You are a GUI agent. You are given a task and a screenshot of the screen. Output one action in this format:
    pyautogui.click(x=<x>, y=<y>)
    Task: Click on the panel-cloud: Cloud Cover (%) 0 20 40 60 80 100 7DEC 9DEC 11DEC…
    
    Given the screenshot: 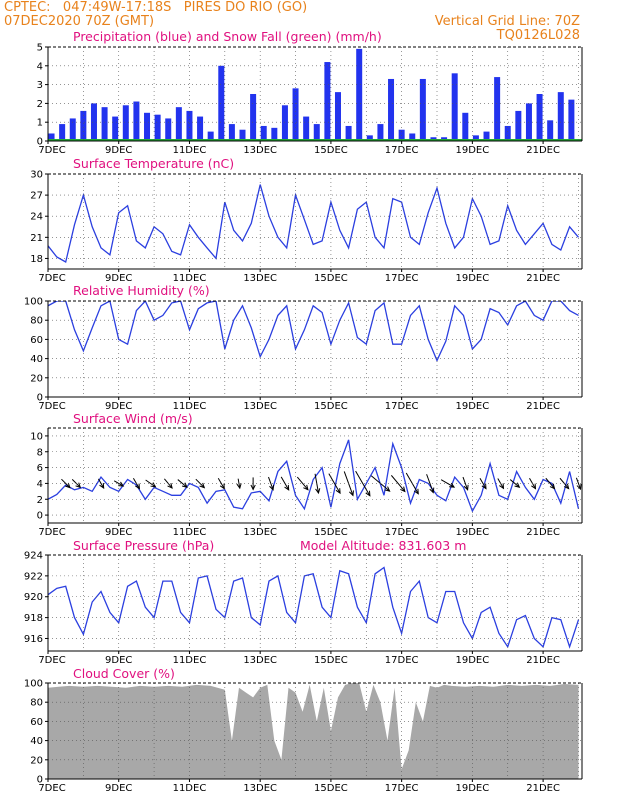 What is the action you would take?
    pyautogui.click(x=303, y=730)
    